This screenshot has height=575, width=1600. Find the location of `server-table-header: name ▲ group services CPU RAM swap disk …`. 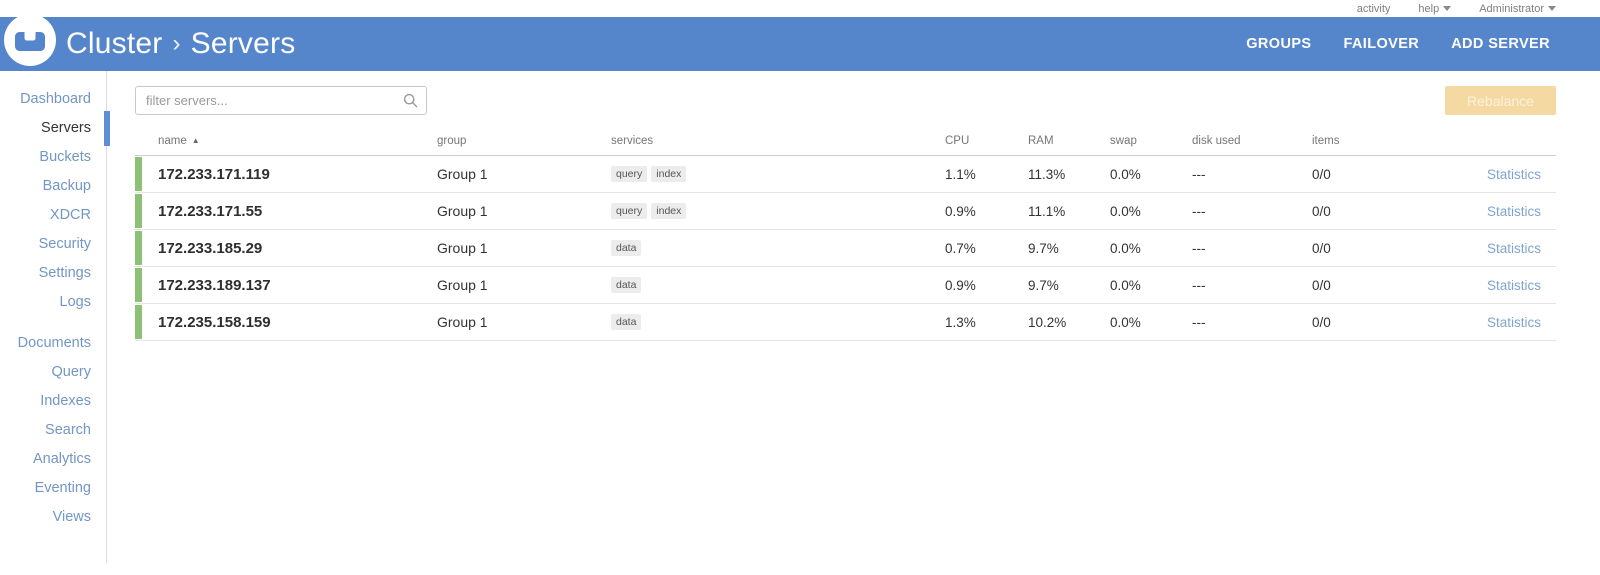

server-table-header: name ▲ group services CPU RAM swap disk … is located at coordinates (845, 141).